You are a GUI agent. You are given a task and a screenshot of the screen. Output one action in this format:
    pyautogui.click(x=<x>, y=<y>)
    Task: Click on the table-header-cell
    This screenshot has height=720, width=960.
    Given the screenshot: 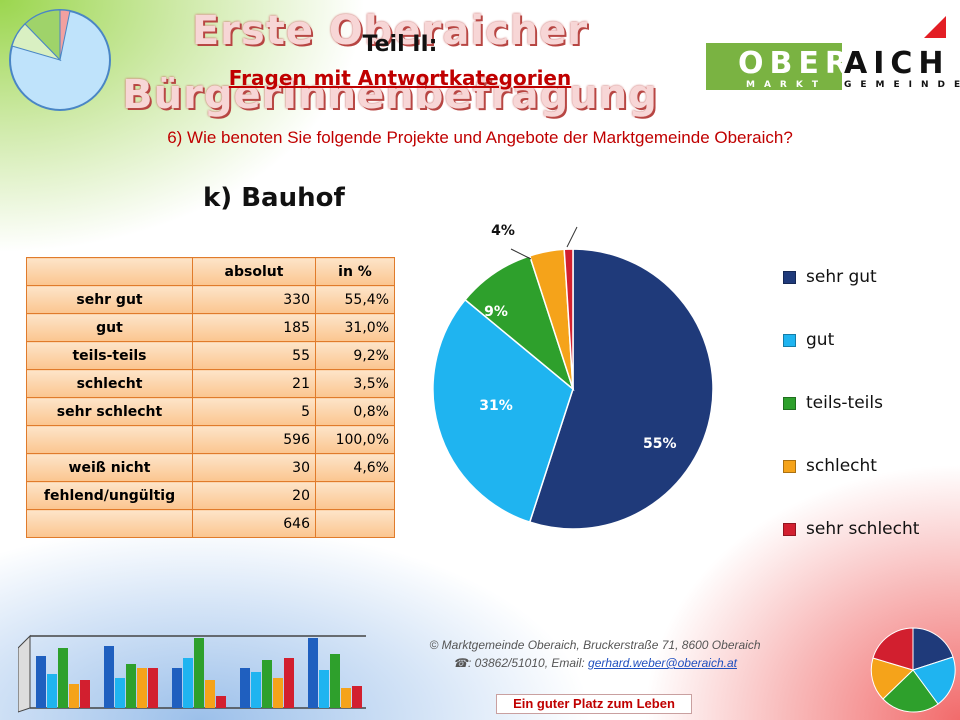 What is the action you would take?
    pyautogui.click(x=109, y=271)
    